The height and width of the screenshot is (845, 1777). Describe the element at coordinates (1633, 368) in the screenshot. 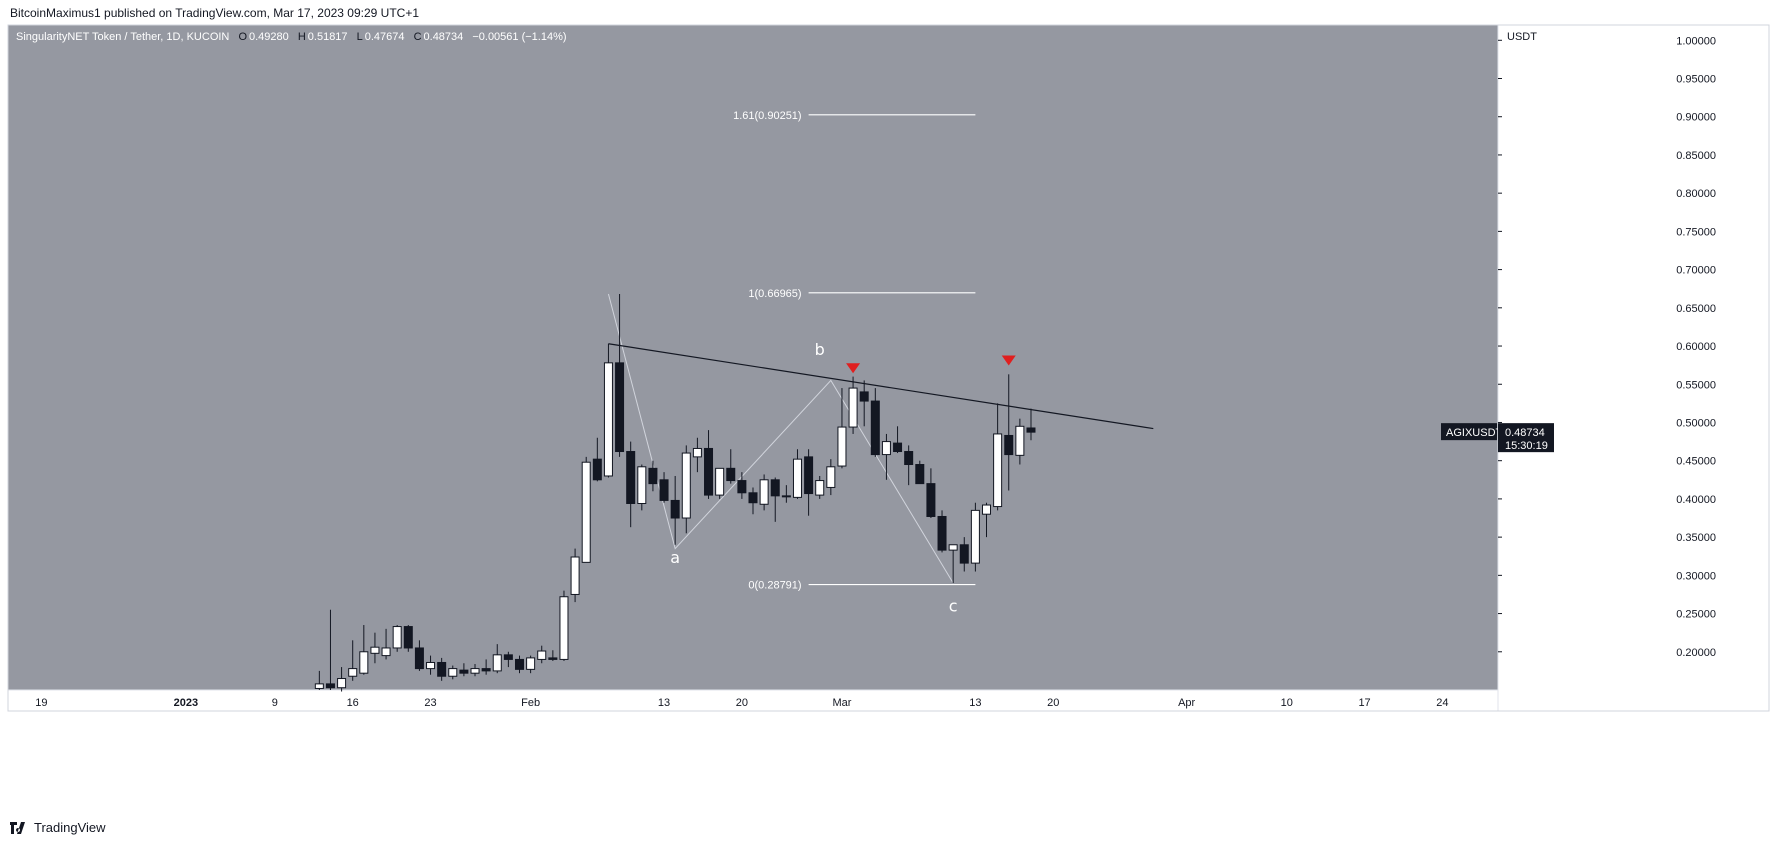

I see `price-axis` at that location.